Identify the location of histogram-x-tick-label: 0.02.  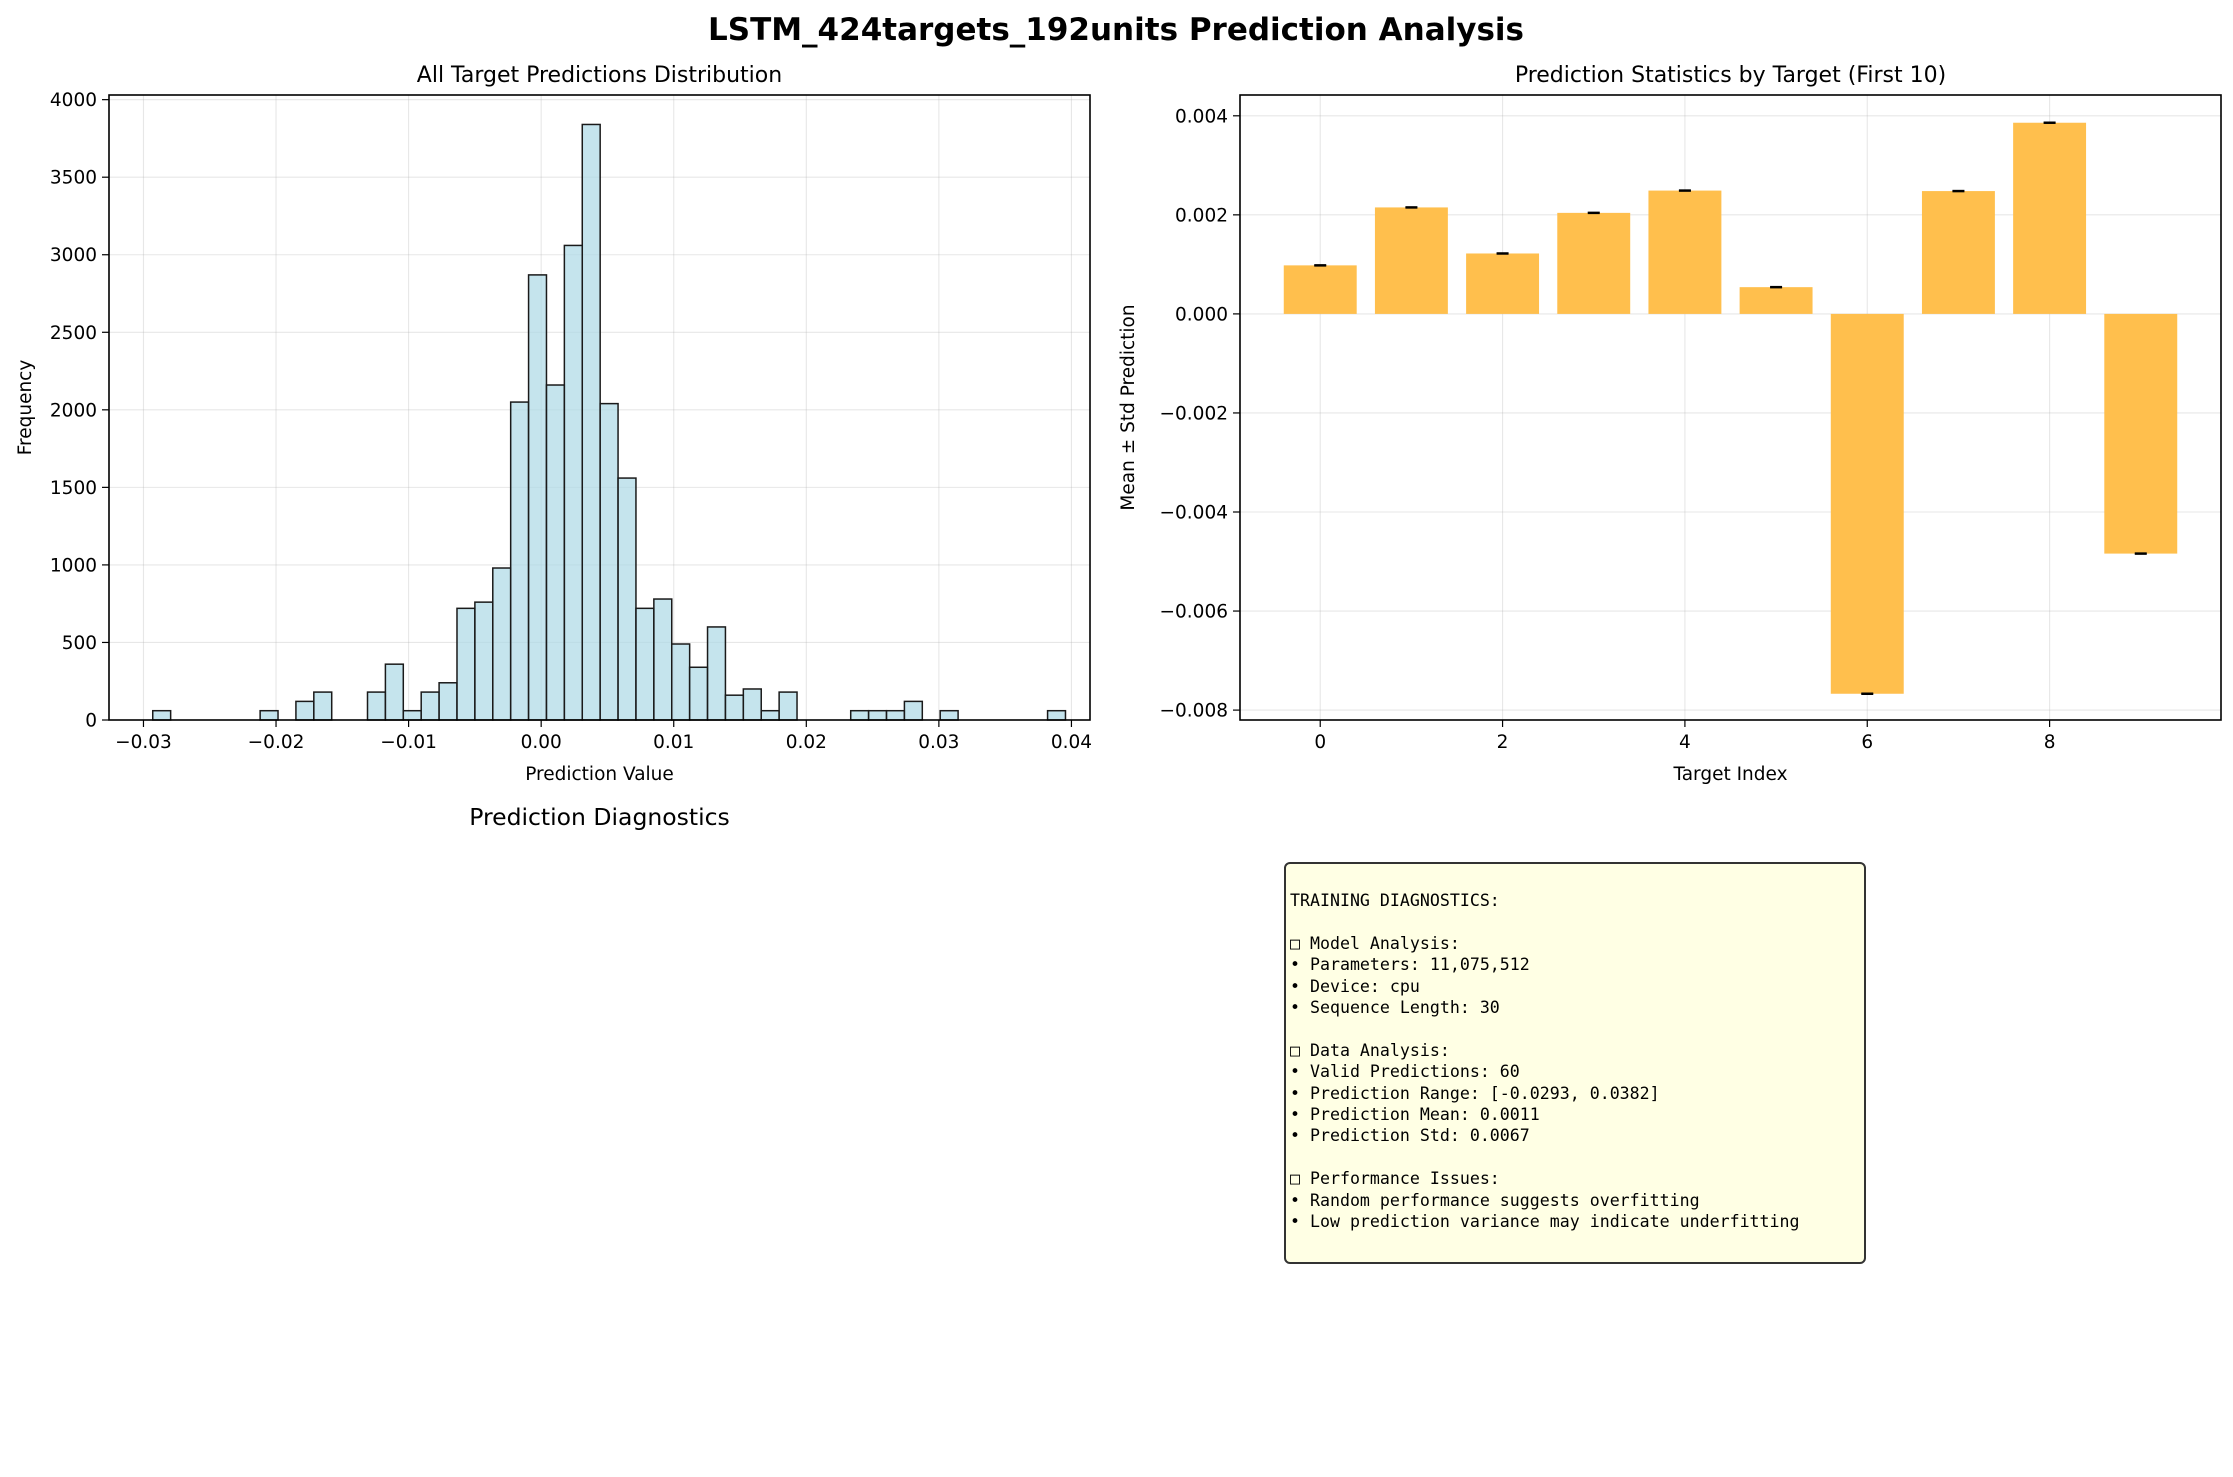
(806, 742).